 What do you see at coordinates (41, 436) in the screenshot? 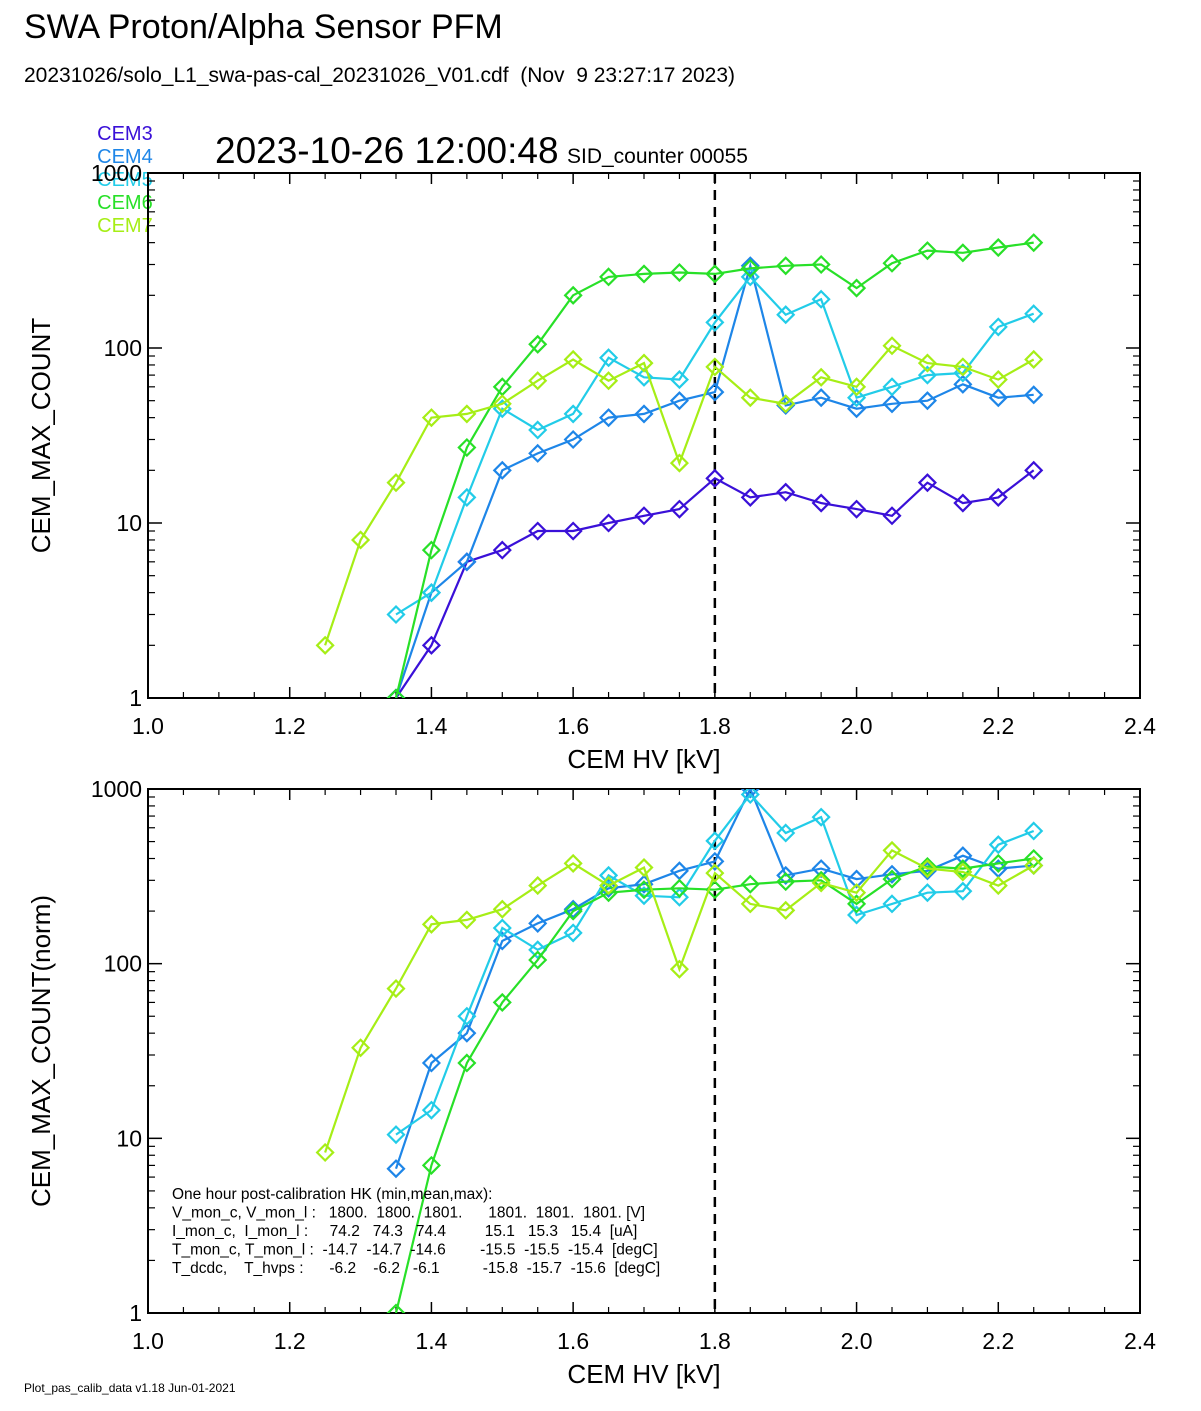
I see `y-axis-label: CEM_MAX_COUNT` at bounding box center [41, 436].